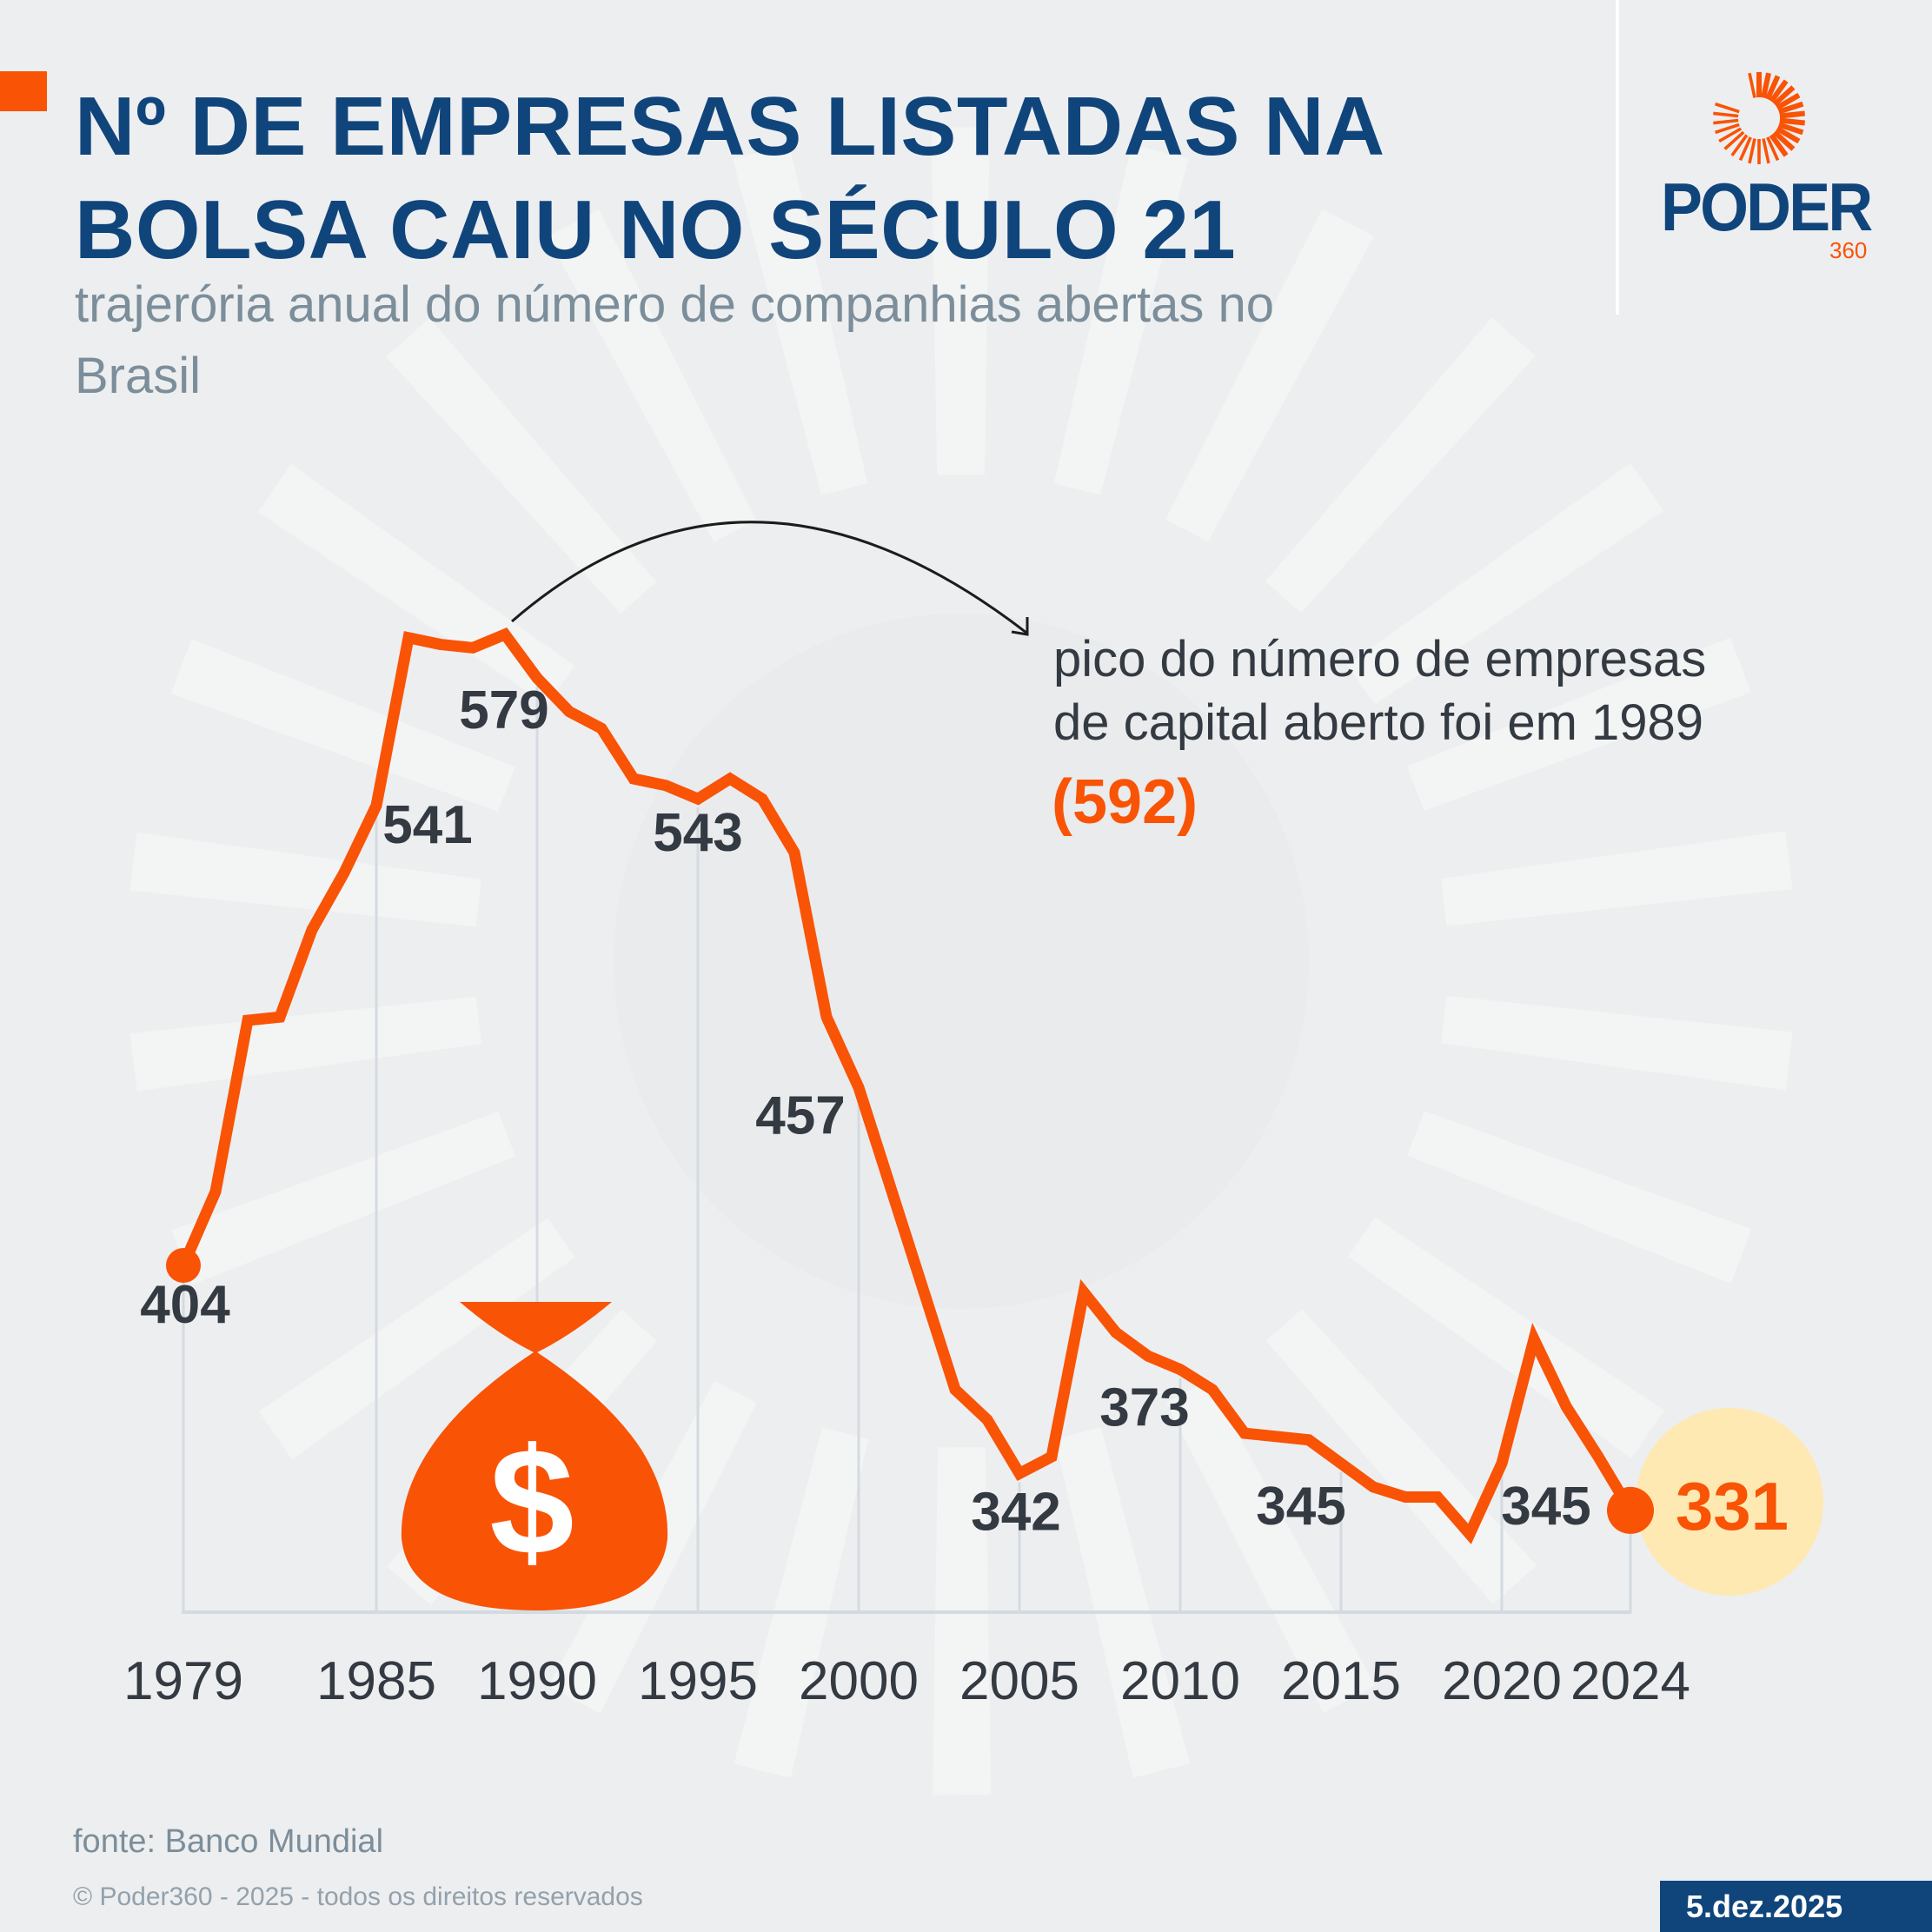 Image resolution: width=1932 pixels, height=1932 pixels. I want to click on dollar-sign: $, so click(531, 1502).